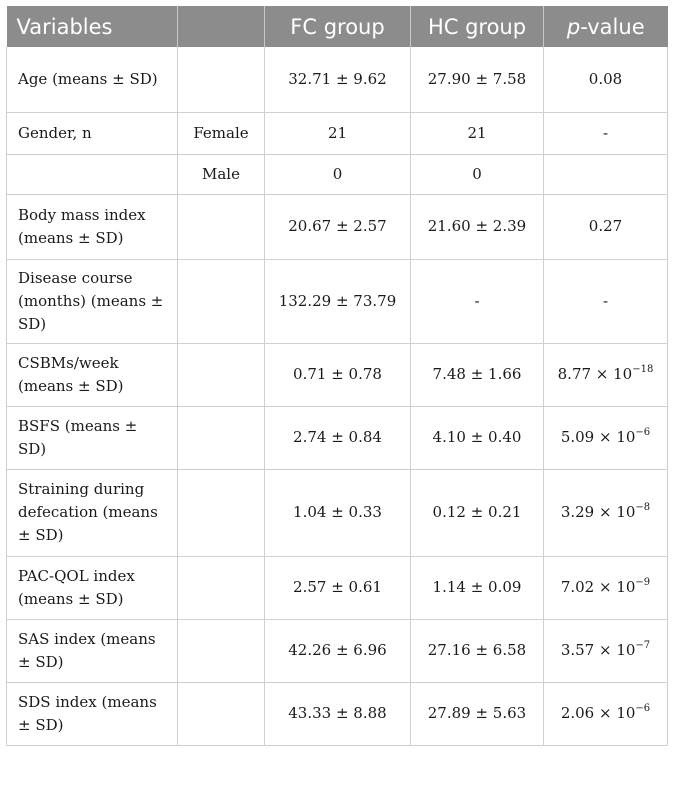 This screenshot has height=800, width=673. I want to click on cell-hc-group: 27.16 ± 6.58, so click(477, 651).